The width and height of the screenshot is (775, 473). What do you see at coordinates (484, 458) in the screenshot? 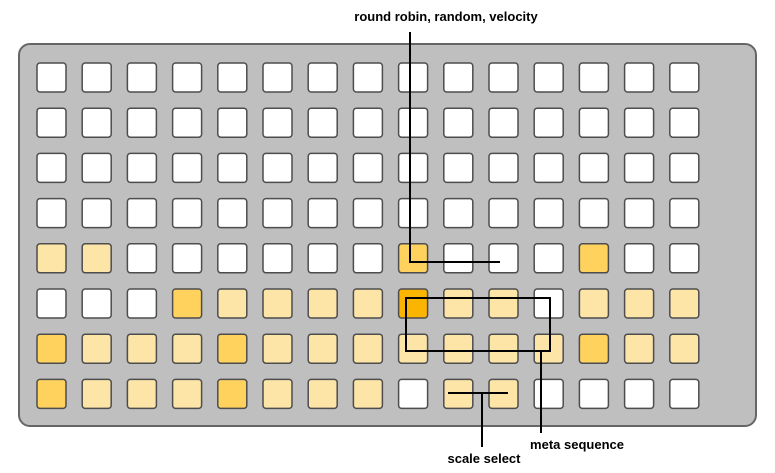
I see `scale-select-label: scale select` at bounding box center [484, 458].